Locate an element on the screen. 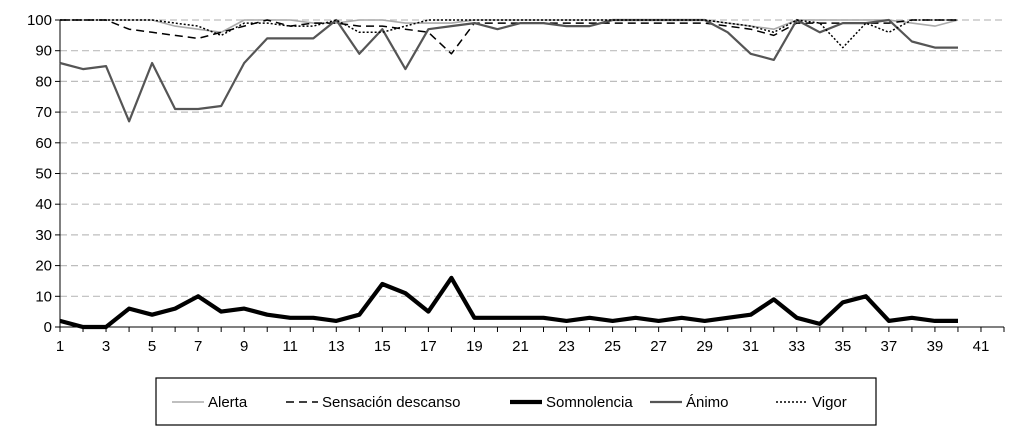  x-tick-label-33: 33 is located at coordinates (796, 346).